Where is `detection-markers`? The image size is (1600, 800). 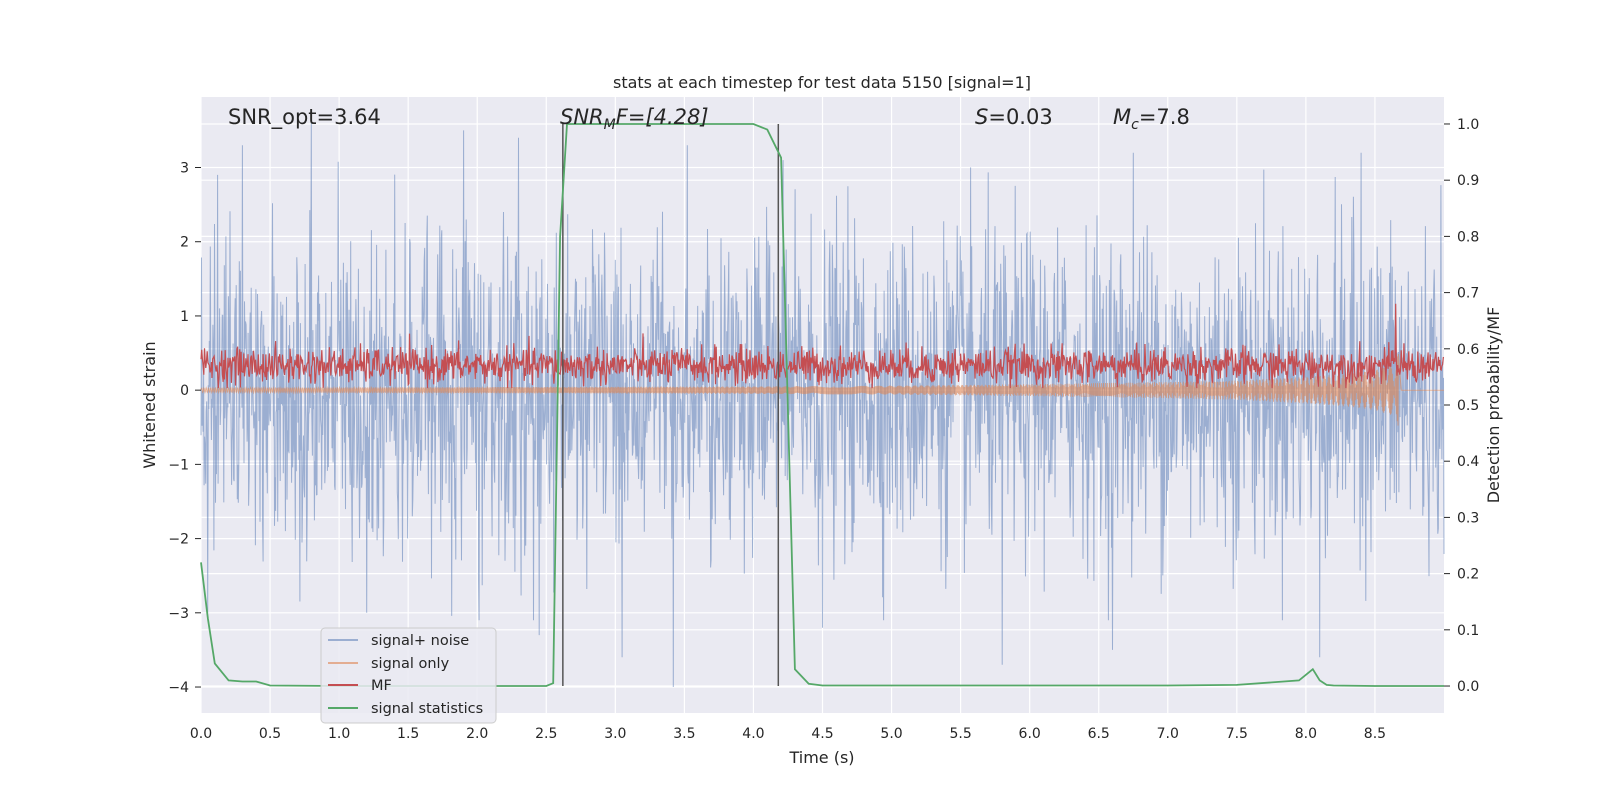
detection-markers is located at coordinates (671, 405).